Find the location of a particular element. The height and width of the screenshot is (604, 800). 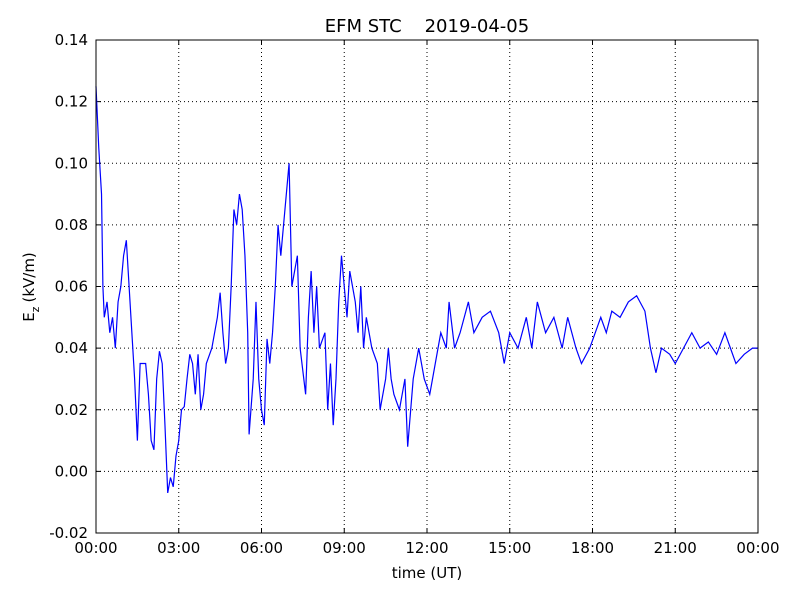

x-tick-label: 18:00 is located at coordinates (592, 548).